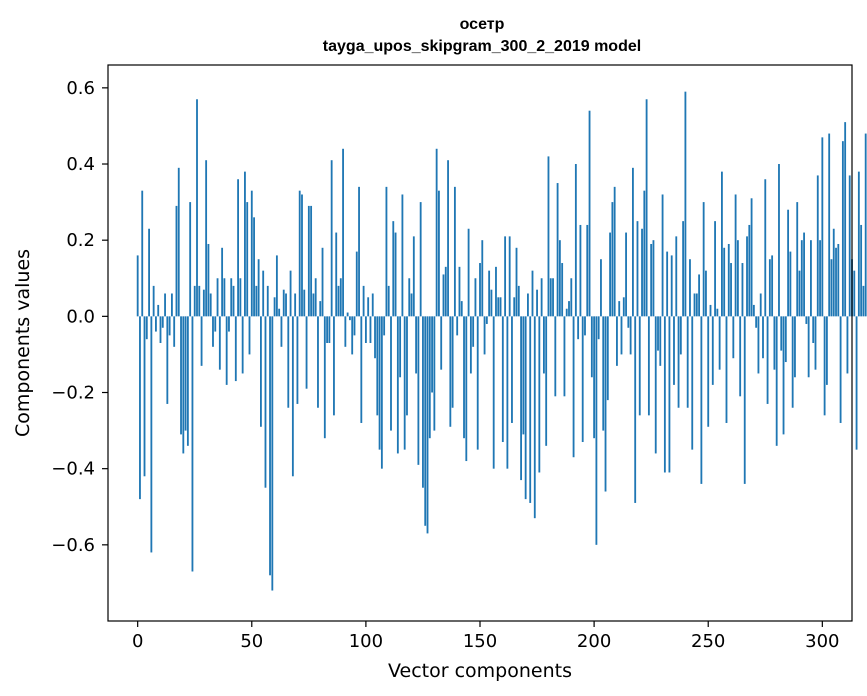 The width and height of the screenshot is (867, 696). Describe the element at coordinates (251, 641) in the screenshot. I see `x-tick-label: 50` at that location.